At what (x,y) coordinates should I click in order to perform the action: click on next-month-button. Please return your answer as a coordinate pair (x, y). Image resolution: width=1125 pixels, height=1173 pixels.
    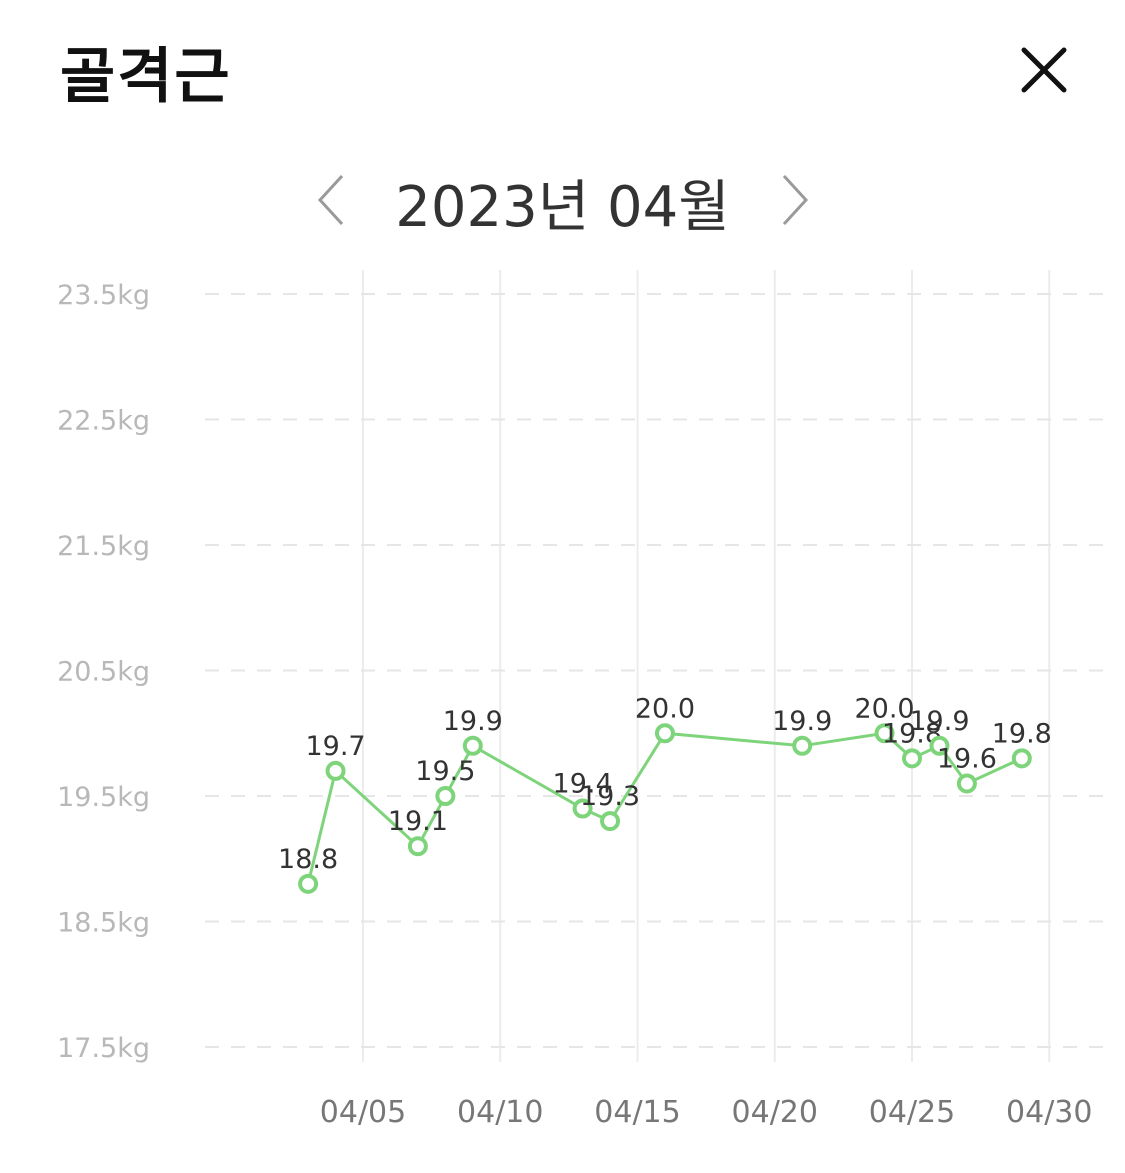
    Looking at the image, I should click on (794, 200).